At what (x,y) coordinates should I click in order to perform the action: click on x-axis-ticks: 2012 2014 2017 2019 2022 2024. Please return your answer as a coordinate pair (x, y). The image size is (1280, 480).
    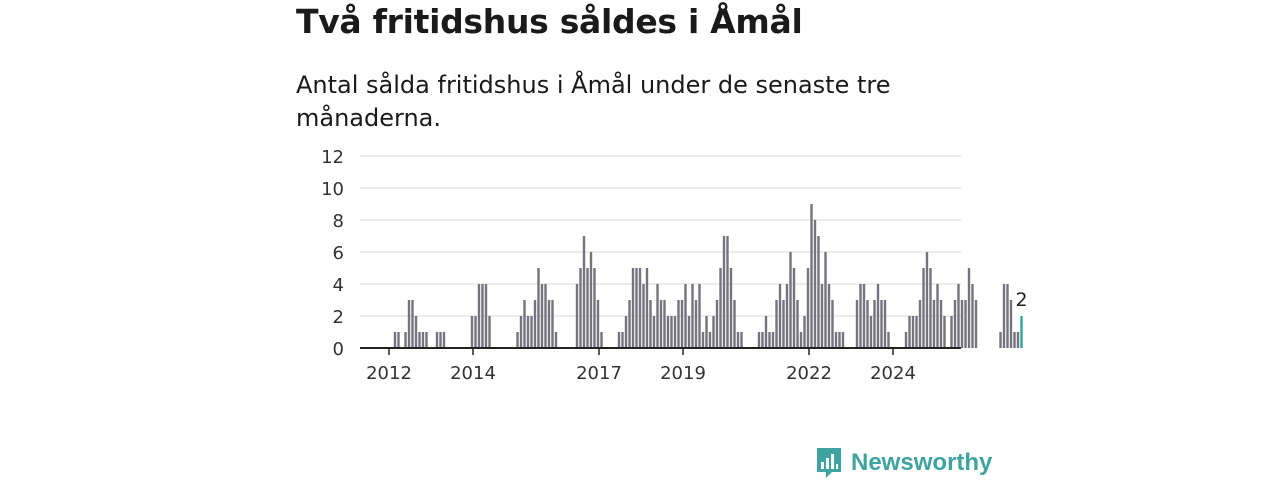
    Looking at the image, I should click on (641, 366).